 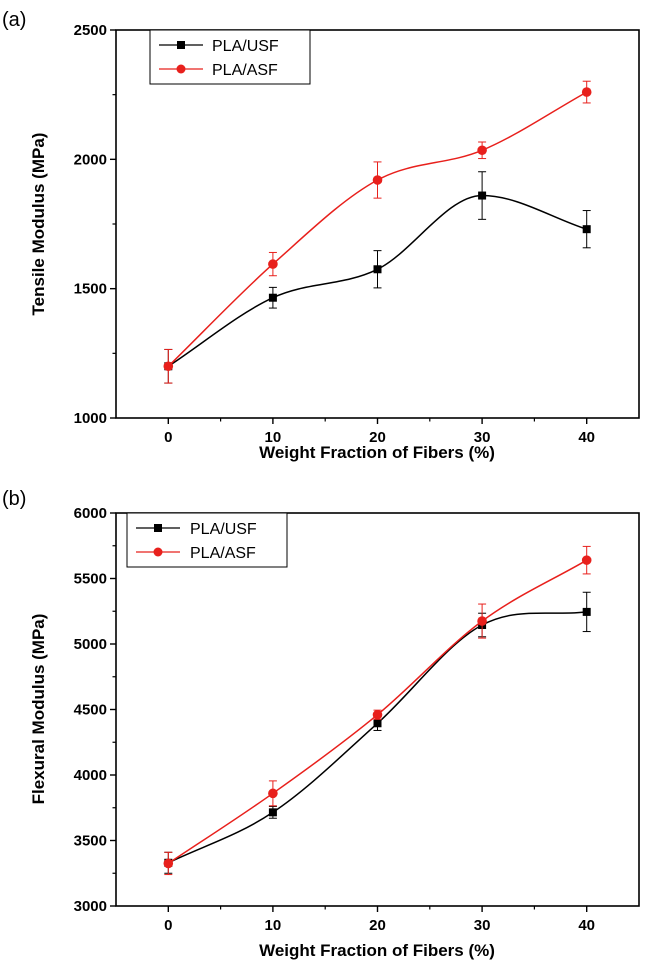 What do you see at coordinates (14, 20) in the screenshot?
I see `panel-label-a: (a)` at bounding box center [14, 20].